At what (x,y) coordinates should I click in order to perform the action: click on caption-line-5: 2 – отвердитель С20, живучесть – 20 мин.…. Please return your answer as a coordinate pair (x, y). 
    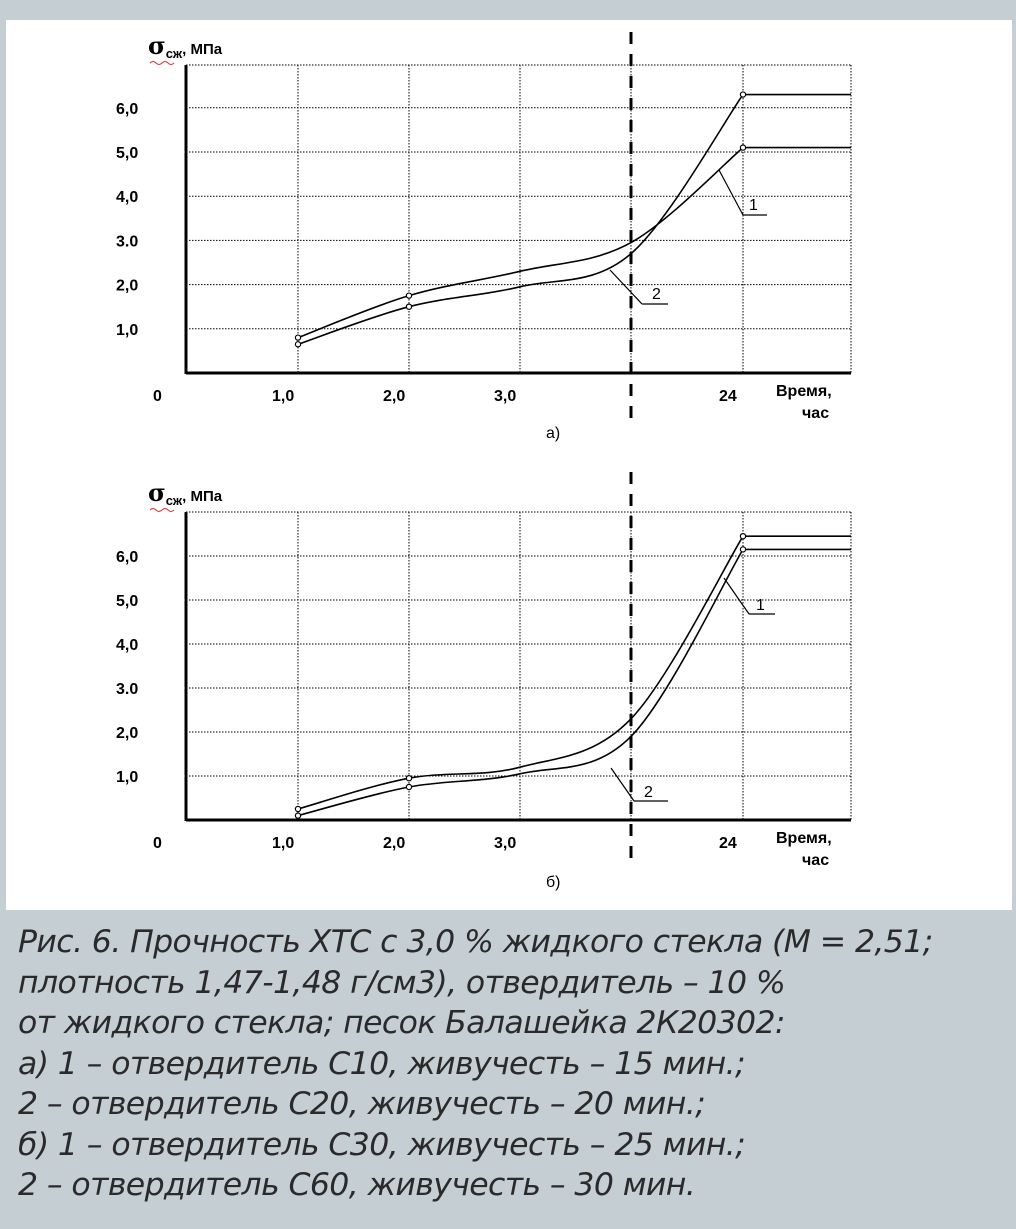
    Looking at the image, I should click on (362, 1104).